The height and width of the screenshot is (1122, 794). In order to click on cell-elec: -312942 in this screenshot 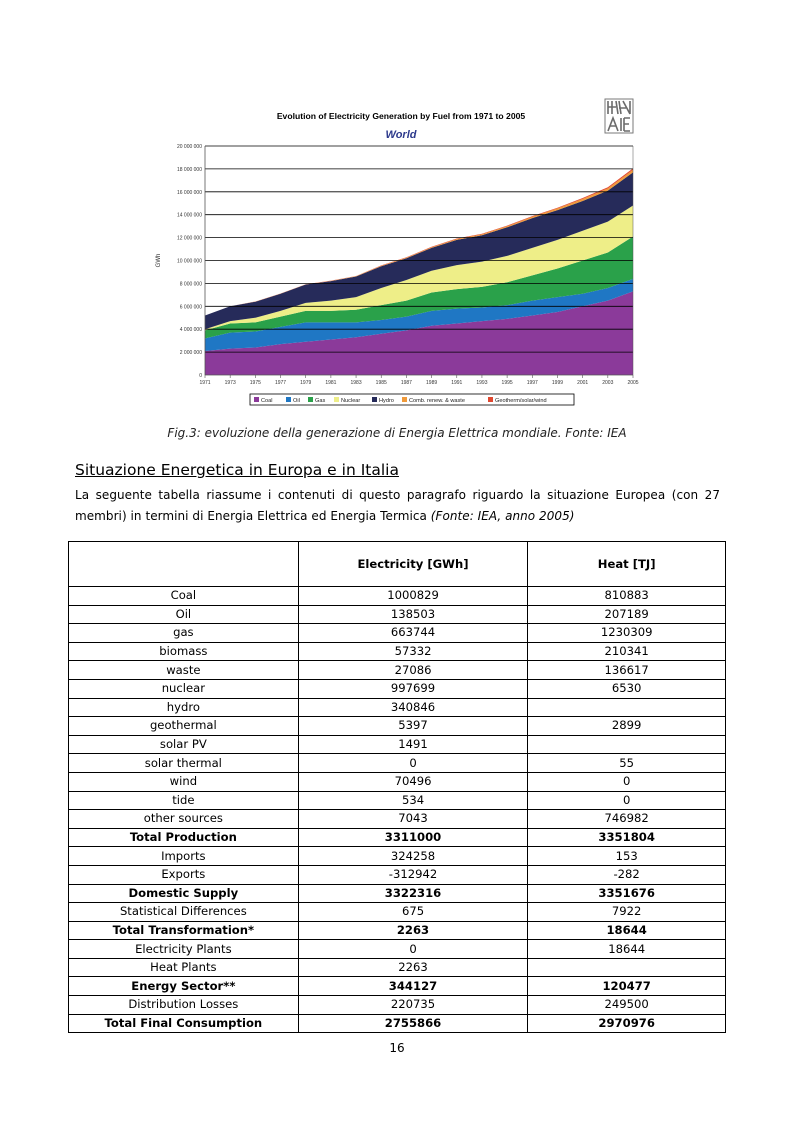, I will do `click(413, 874)`.